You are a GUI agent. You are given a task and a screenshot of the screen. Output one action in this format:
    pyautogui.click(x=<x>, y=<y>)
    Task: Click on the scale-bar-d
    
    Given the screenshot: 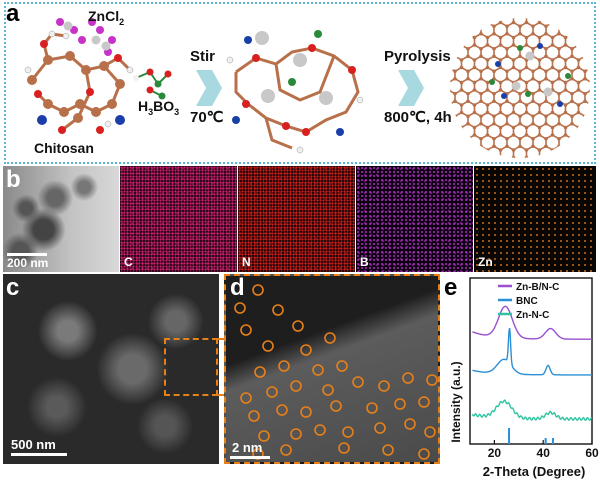 What is the action you would take?
    pyautogui.click(x=250, y=457)
    